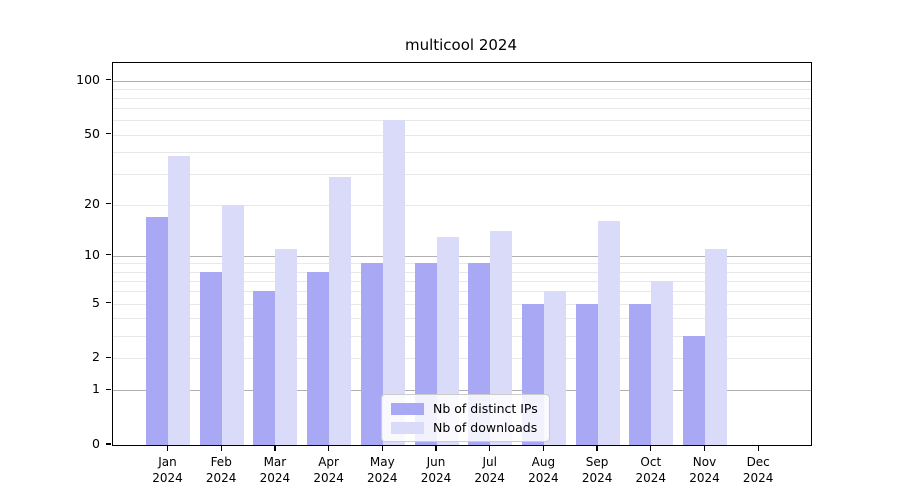 The image size is (900, 500). What do you see at coordinates (92, 254) in the screenshot?
I see `y-tick-label: 10` at bounding box center [92, 254].